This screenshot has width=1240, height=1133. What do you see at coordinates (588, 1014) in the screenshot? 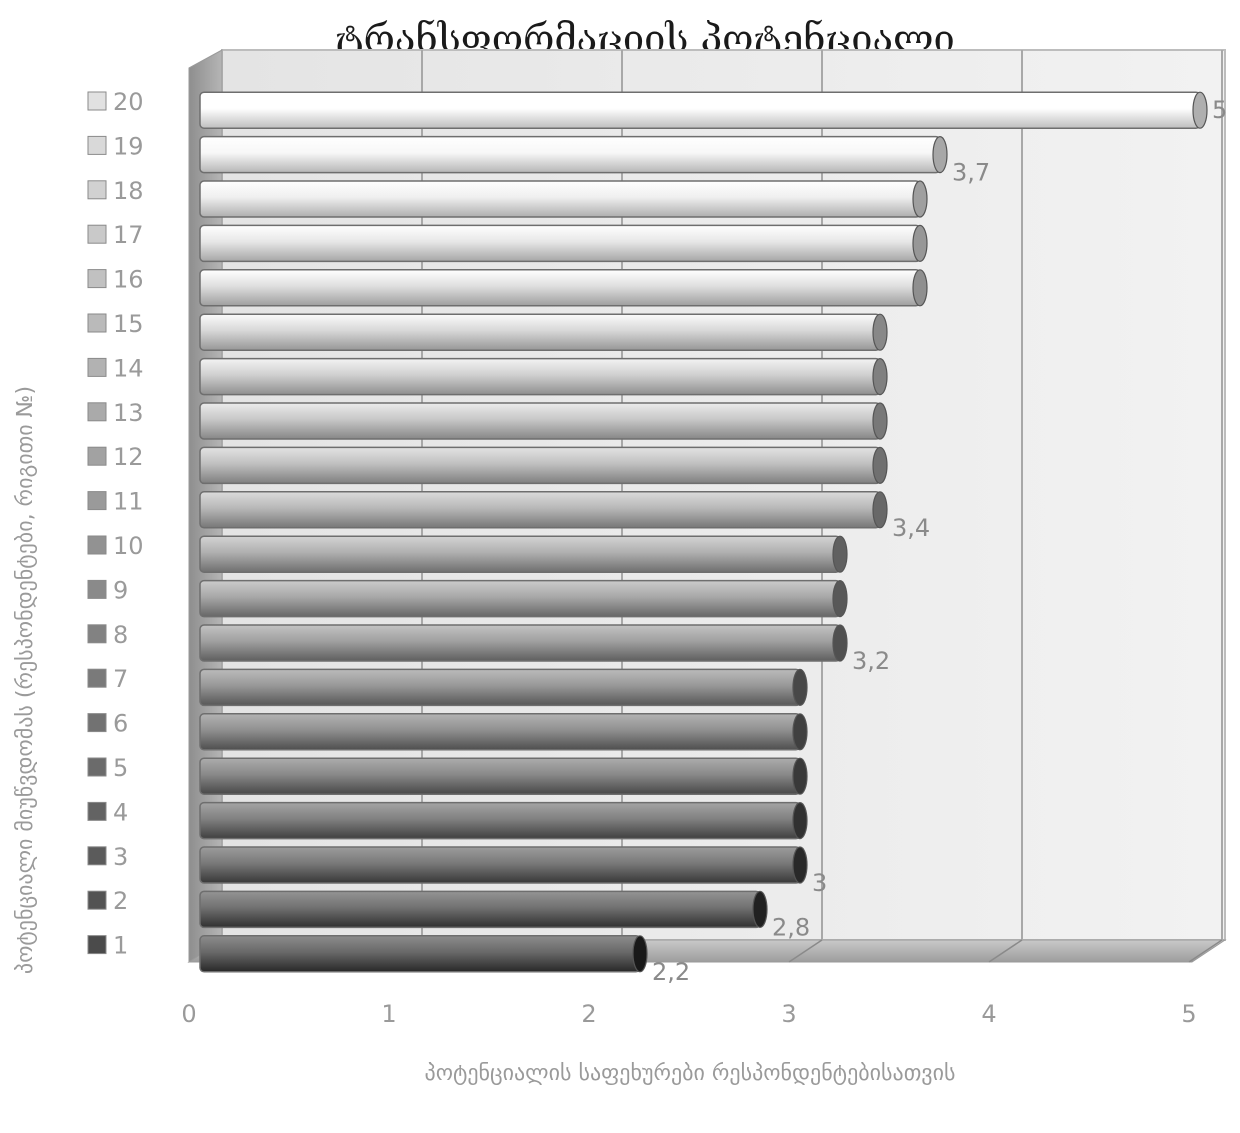
I see `x-tick-label: 2` at bounding box center [588, 1014].